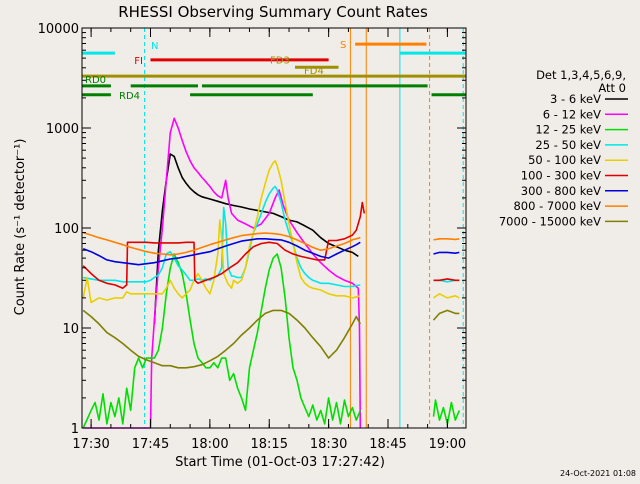 Image resolution: width=640 pixels, height=484 pixels. What do you see at coordinates (557, 206) in the screenshot?
I see `legend-800-7000-kev-label: 800 - 7000 keV` at bounding box center [557, 206].